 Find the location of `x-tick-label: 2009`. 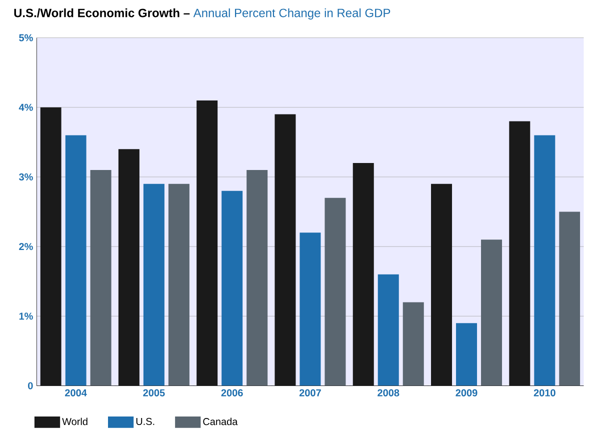

x-tick-label: 2009 is located at coordinates (467, 392).